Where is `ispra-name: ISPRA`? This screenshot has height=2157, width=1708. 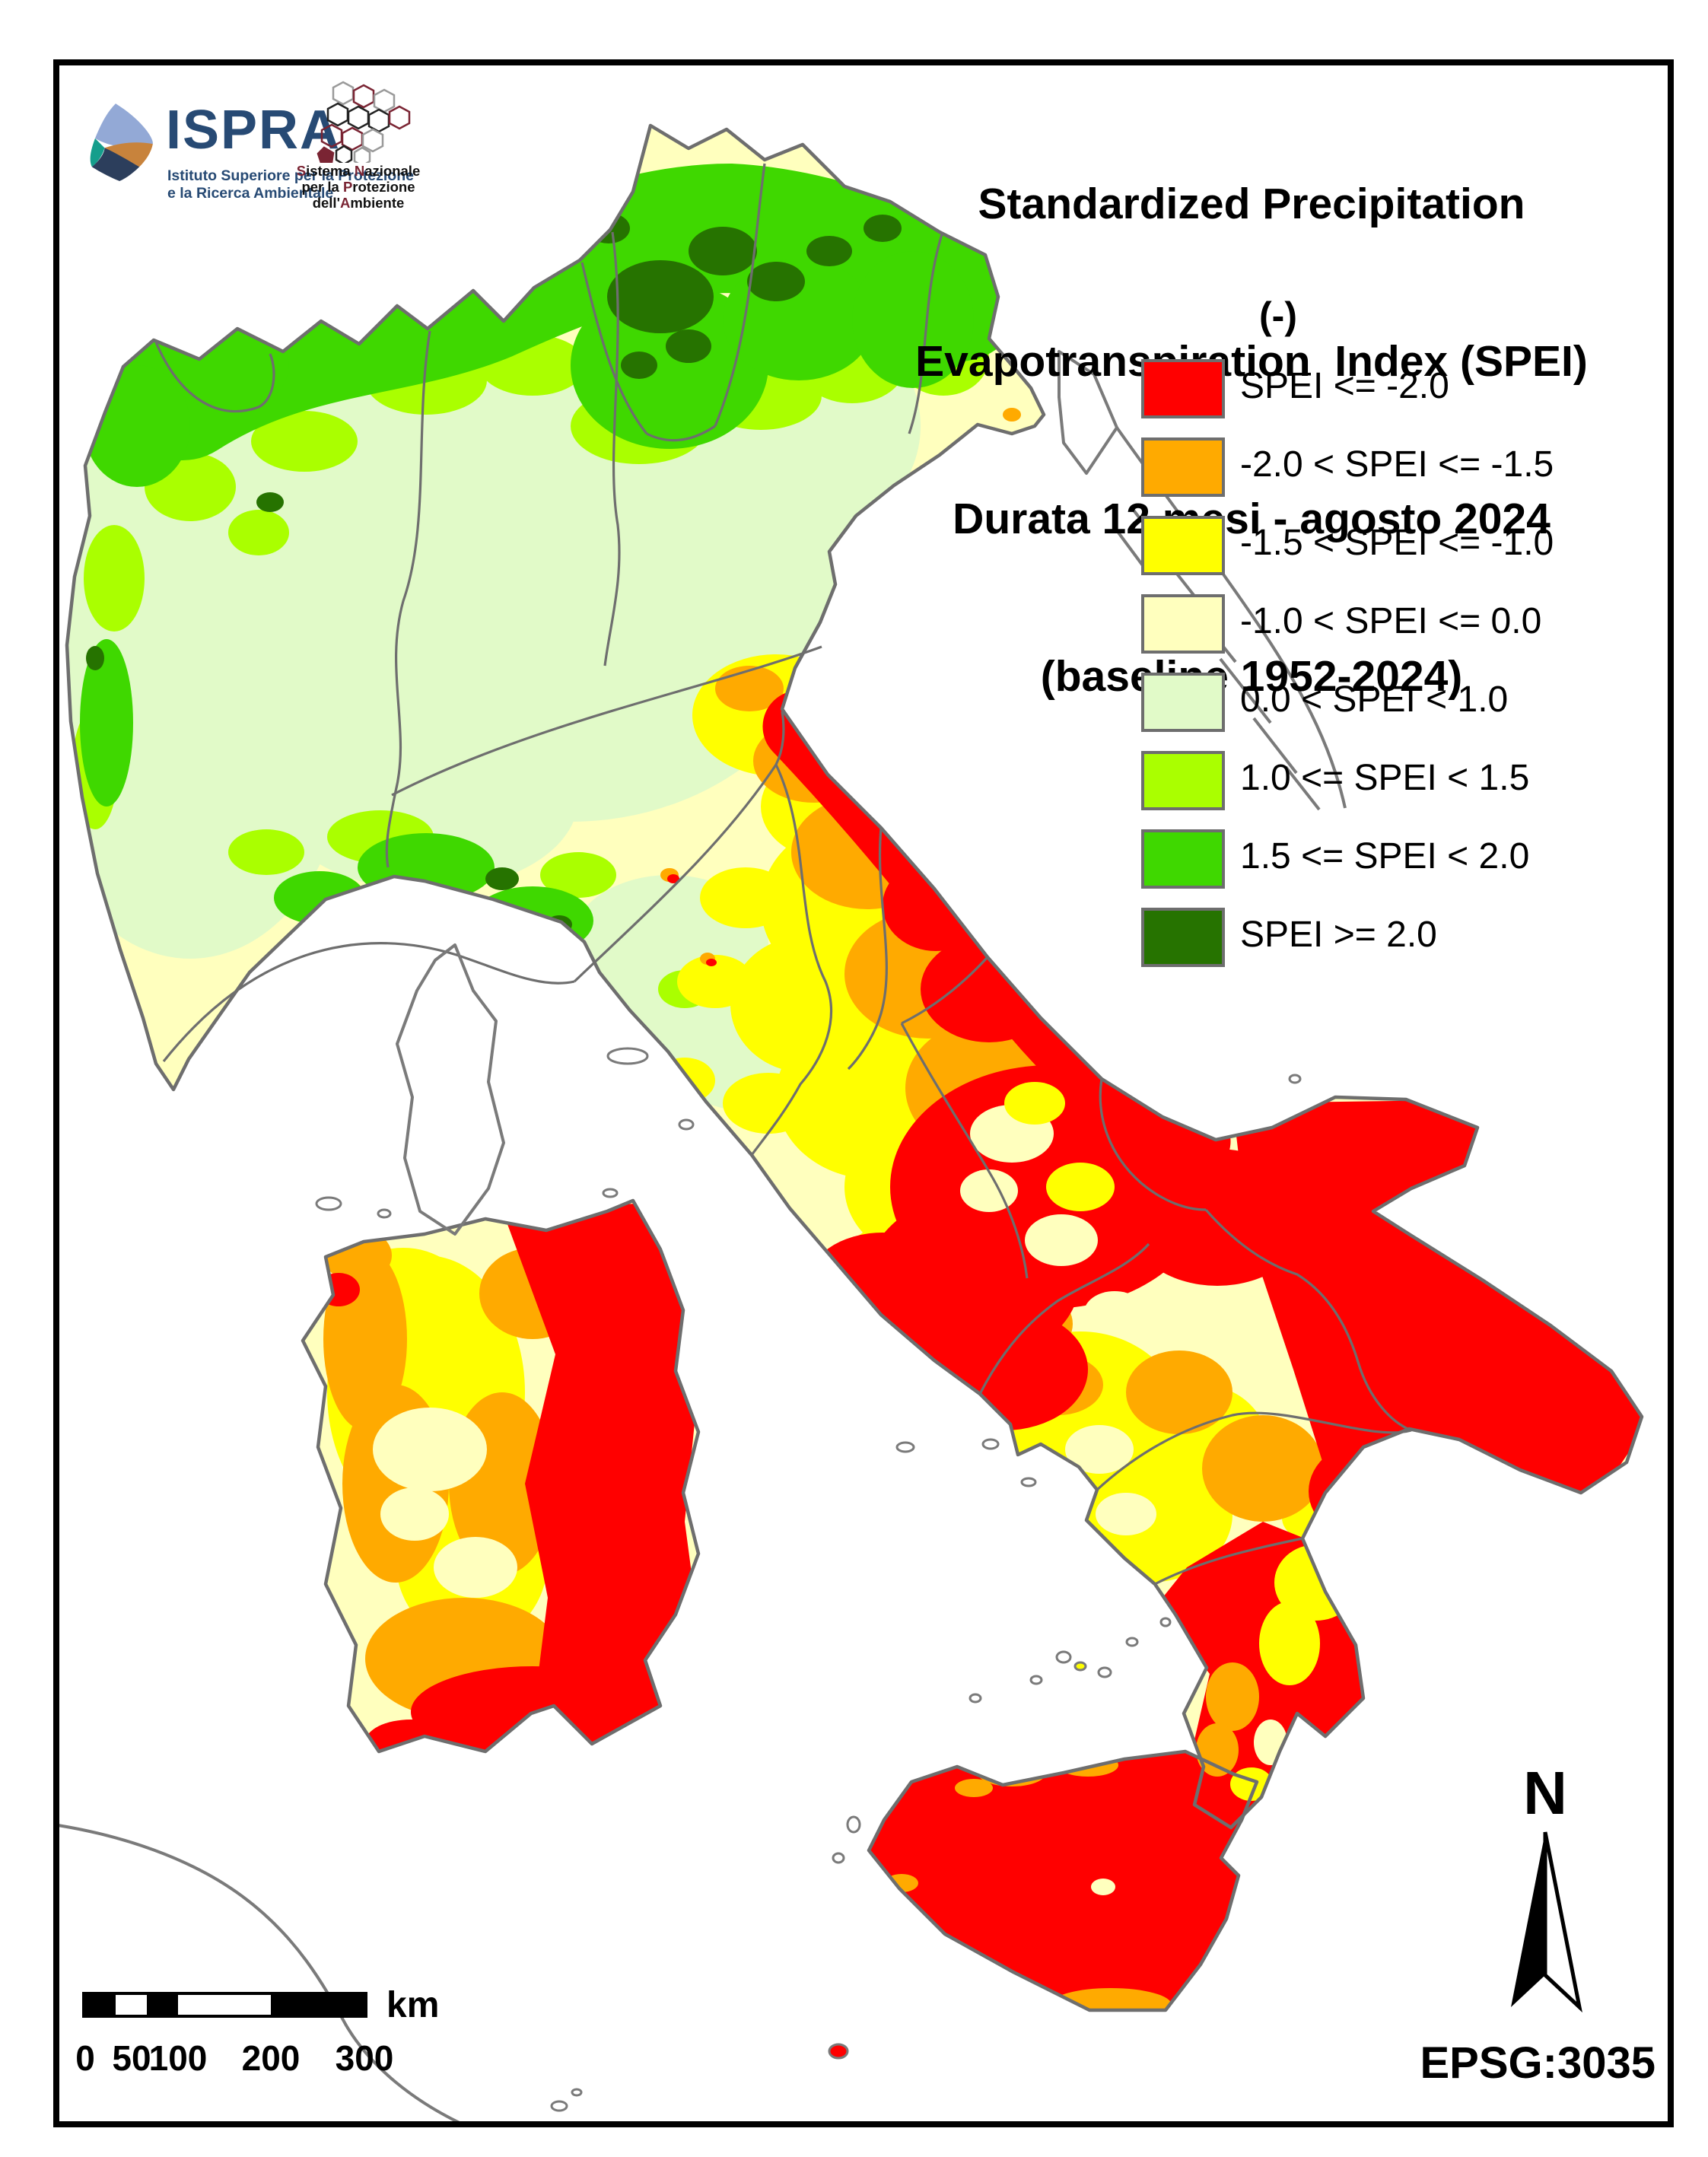 ispra-name: ISPRA is located at coordinates (254, 130).